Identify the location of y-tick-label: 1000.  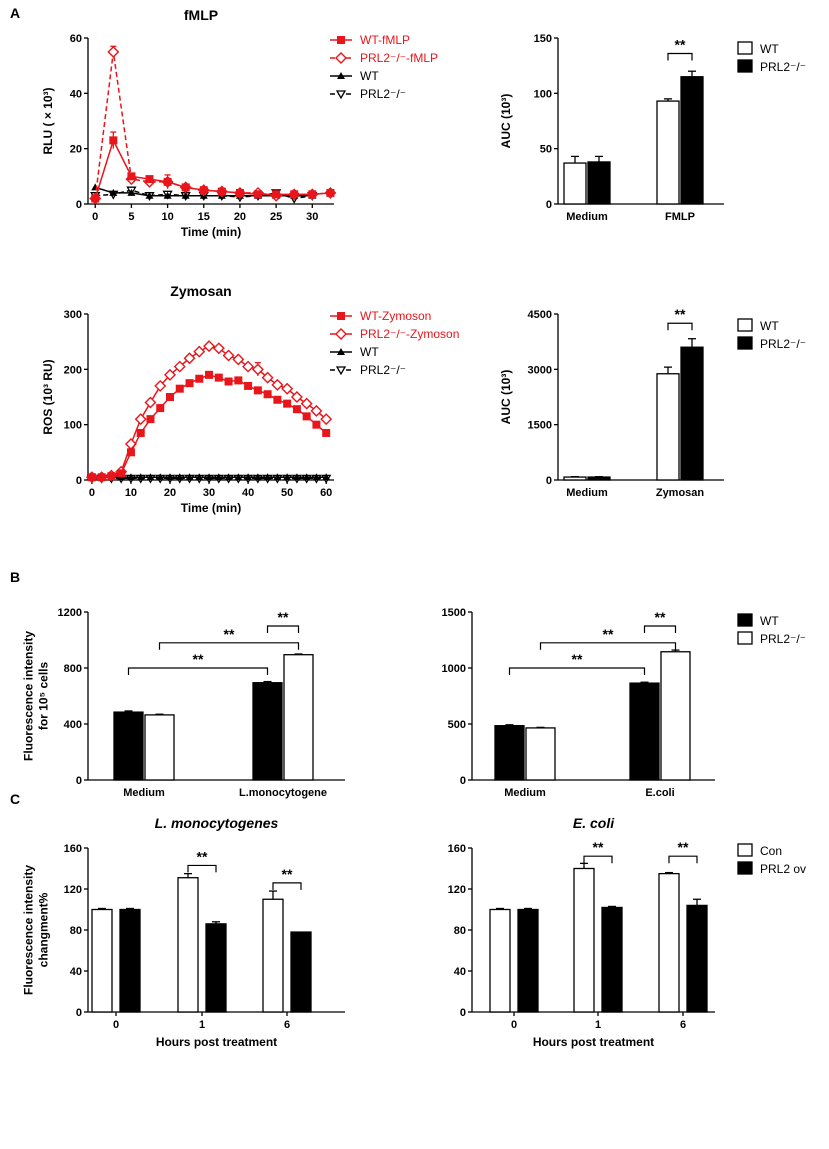
(454, 669).